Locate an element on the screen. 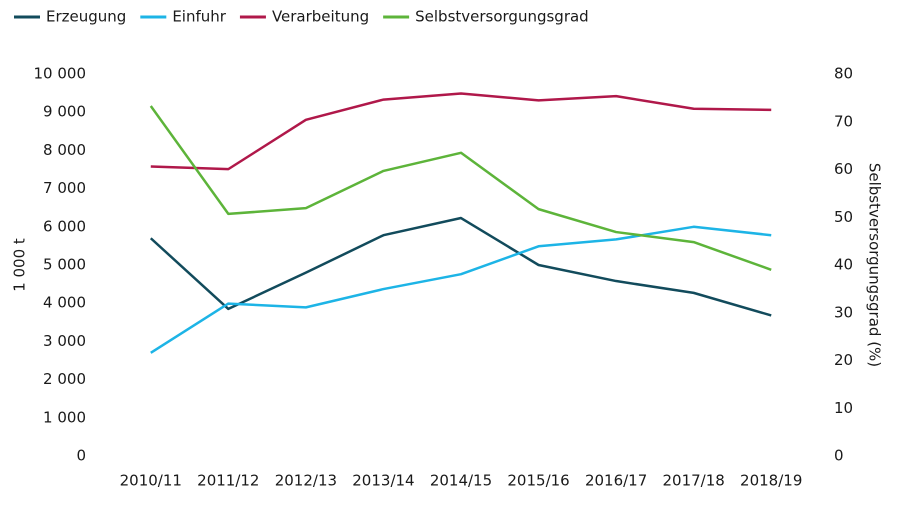  x-tick-label: 2015/16 is located at coordinates (538, 481).